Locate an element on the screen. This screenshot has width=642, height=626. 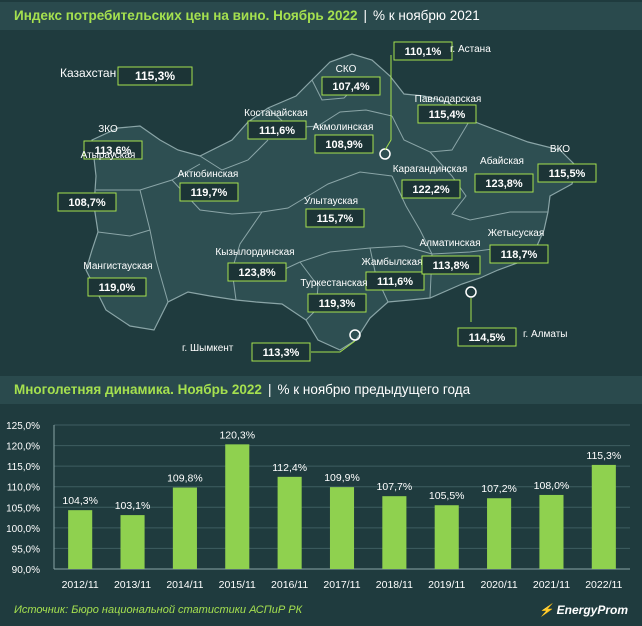
bar-value-label: 104,3% is located at coordinates (80, 501).